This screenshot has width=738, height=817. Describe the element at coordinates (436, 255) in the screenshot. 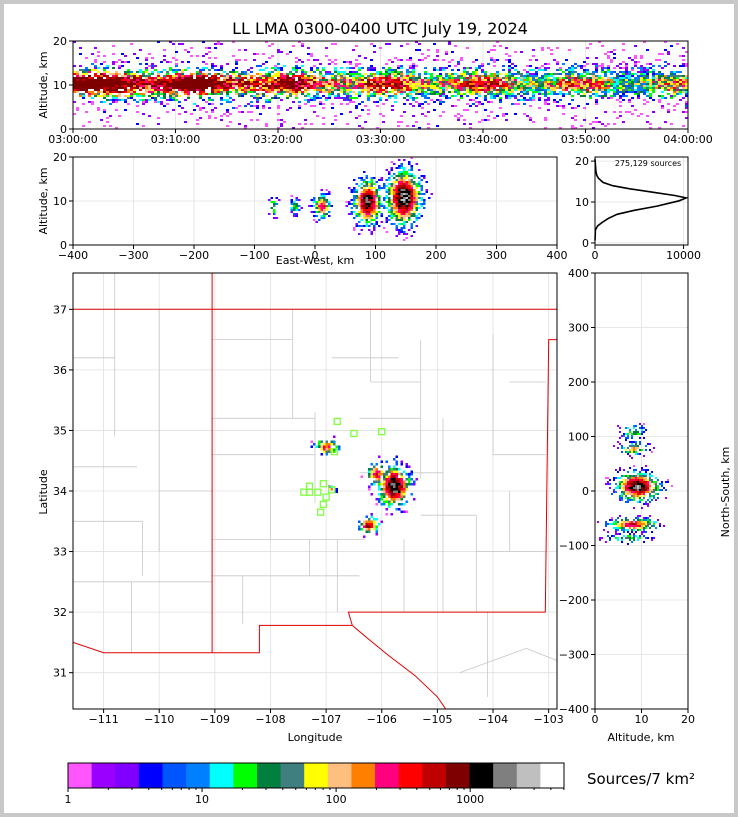

I see `ew-xtick-label-6: 200` at that location.